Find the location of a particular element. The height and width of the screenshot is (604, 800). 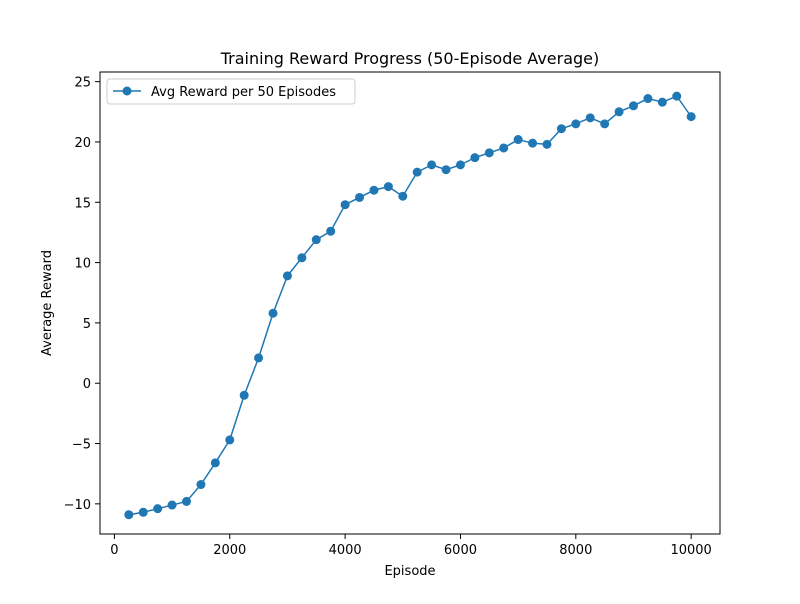

legend-box is located at coordinates (231, 91).